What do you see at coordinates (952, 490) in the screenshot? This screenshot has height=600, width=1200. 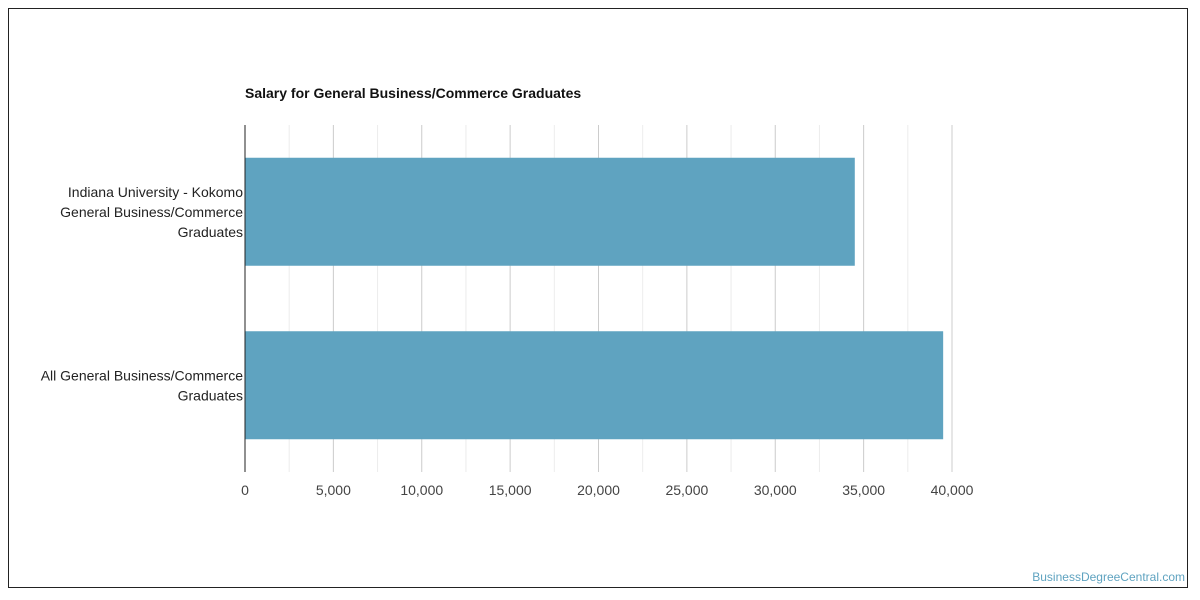 I see `x-tick-label: 40,000` at bounding box center [952, 490].